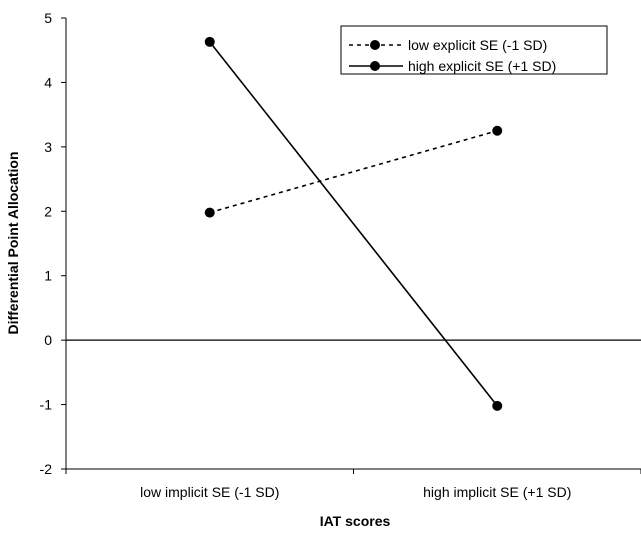 This screenshot has height=533, width=641. Describe the element at coordinates (53, 243) in the screenshot. I see `y-axis-ticks: -2 -1 0 1 2 3 4 5` at that location.